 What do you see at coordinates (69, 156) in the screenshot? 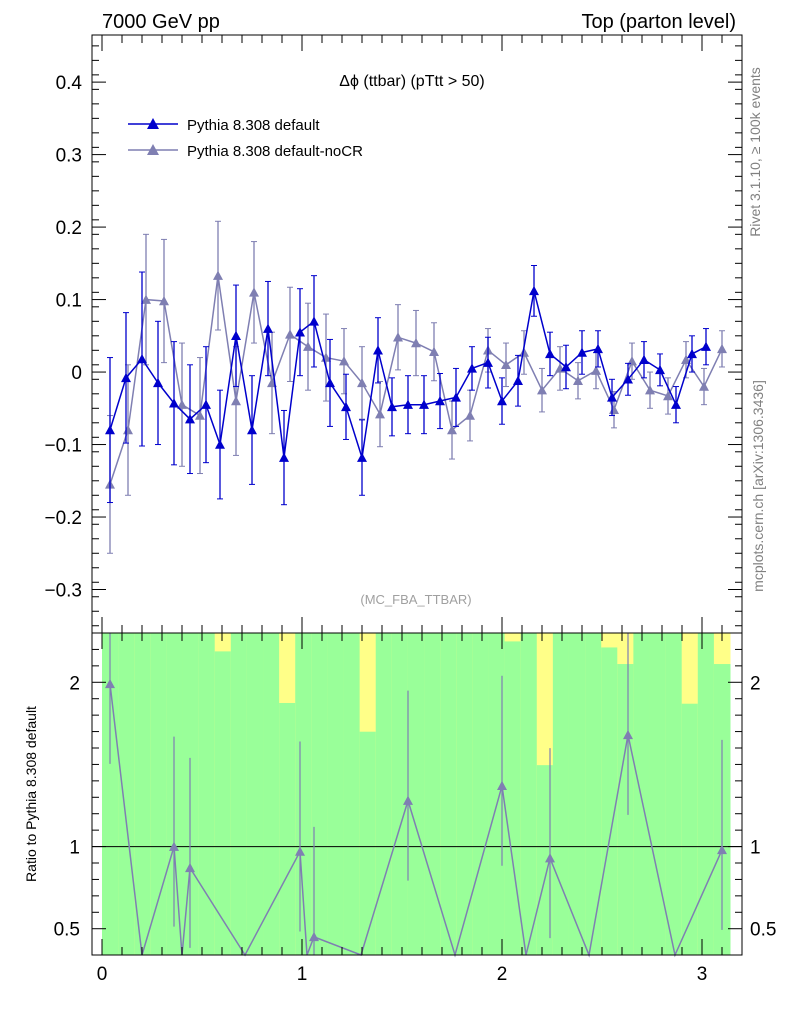
I see `y-tick-label: 0.3` at bounding box center [69, 156].